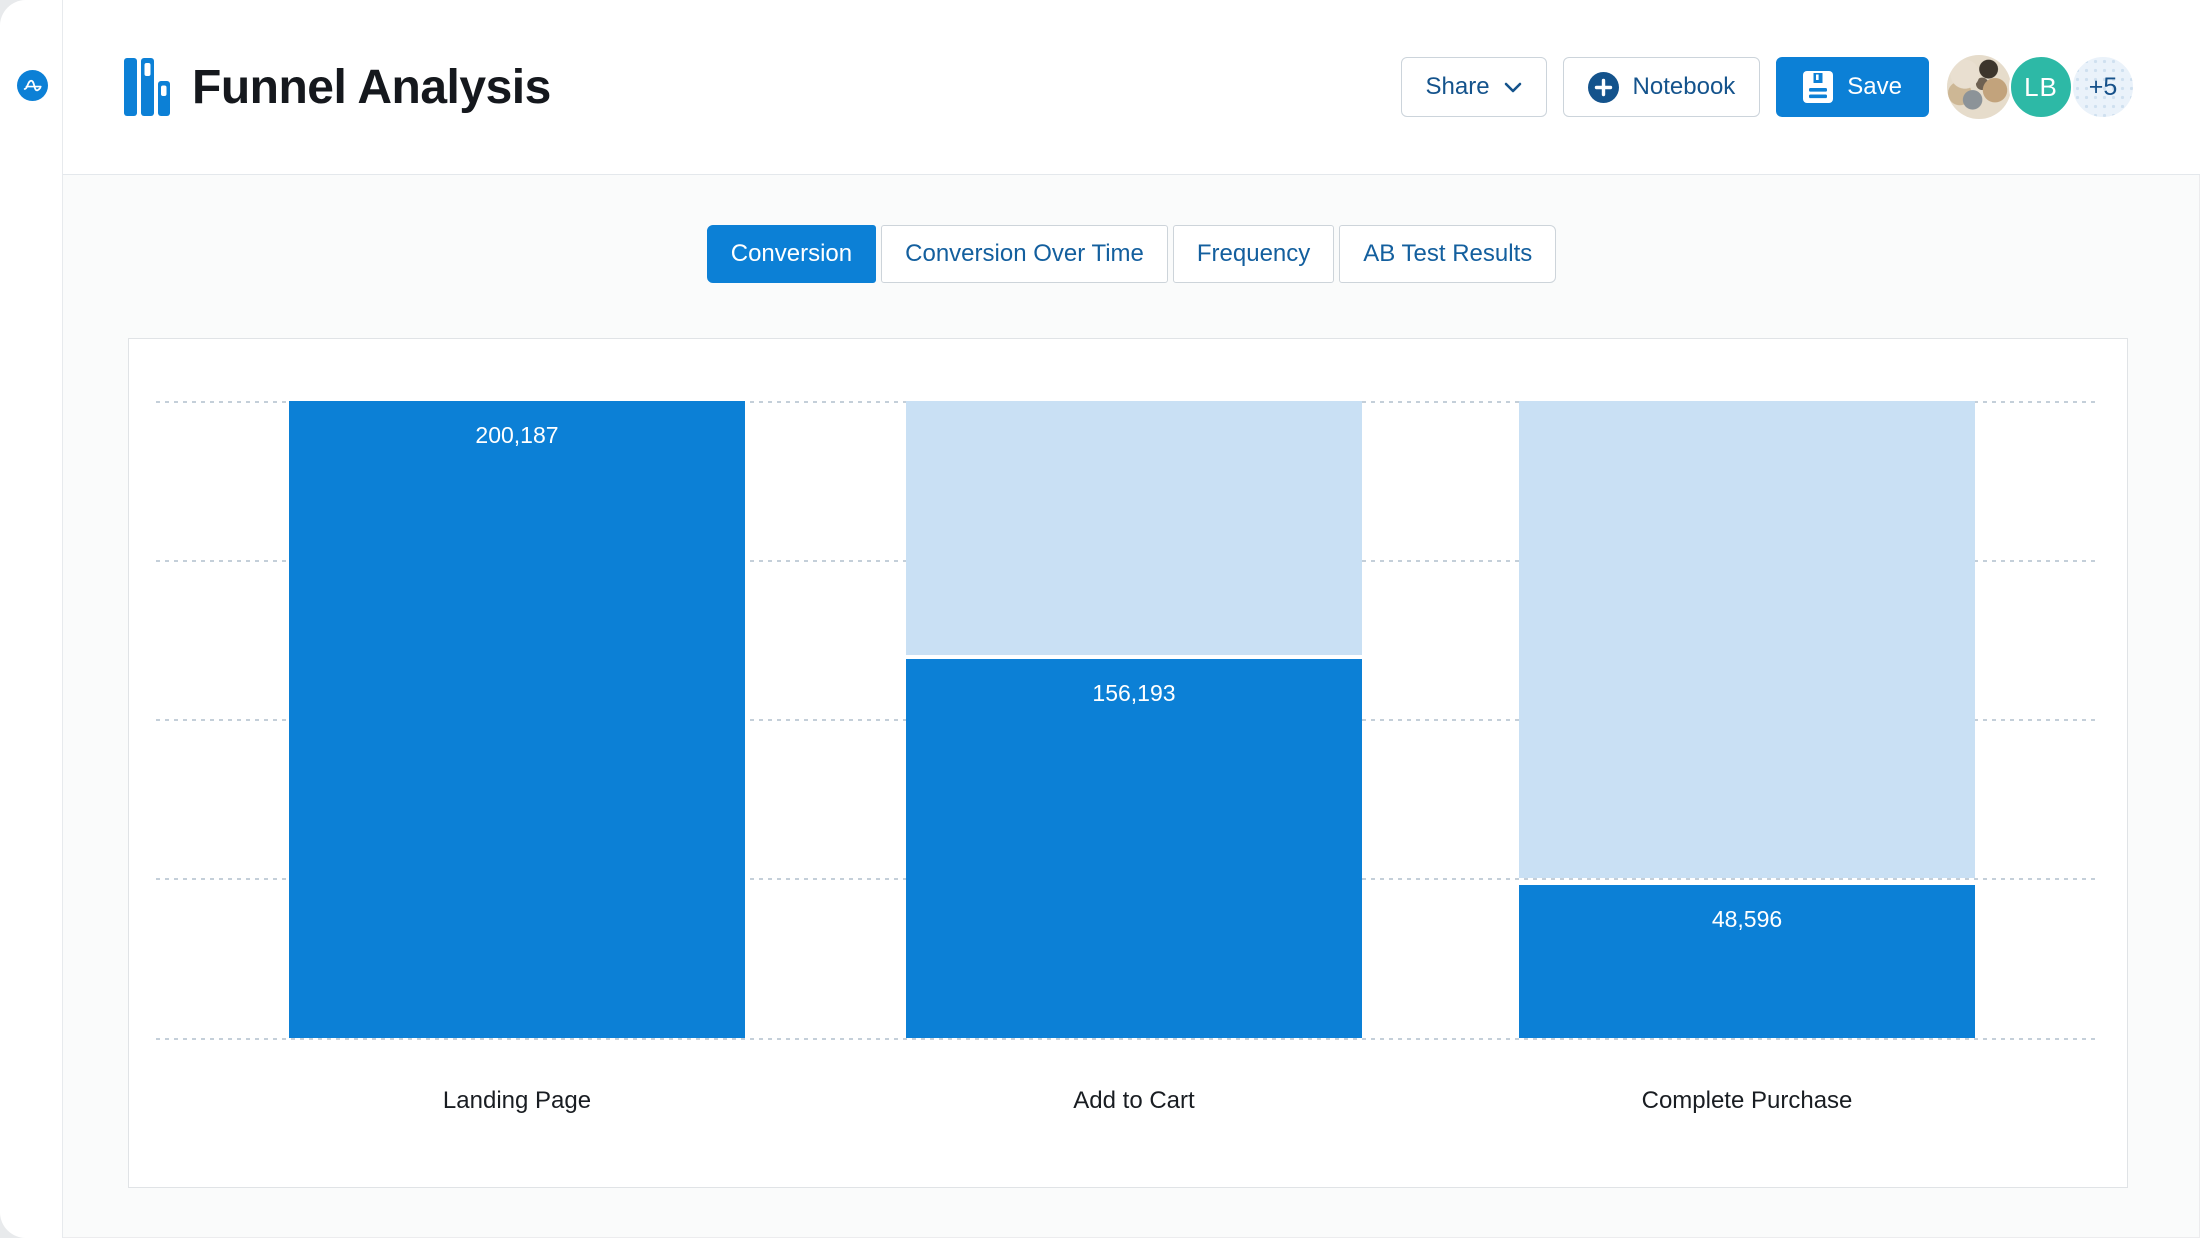 This screenshot has width=2200, height=1238. Describe the element at coordinates (2103, 87) in the screenshot. I see `avatar-overflow-badge: +5` at that location.